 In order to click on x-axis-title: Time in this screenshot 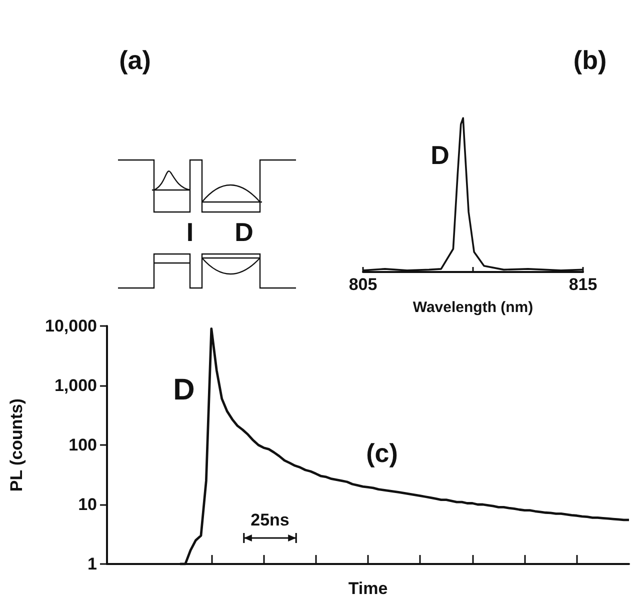, I will do `click(368, 588)`.